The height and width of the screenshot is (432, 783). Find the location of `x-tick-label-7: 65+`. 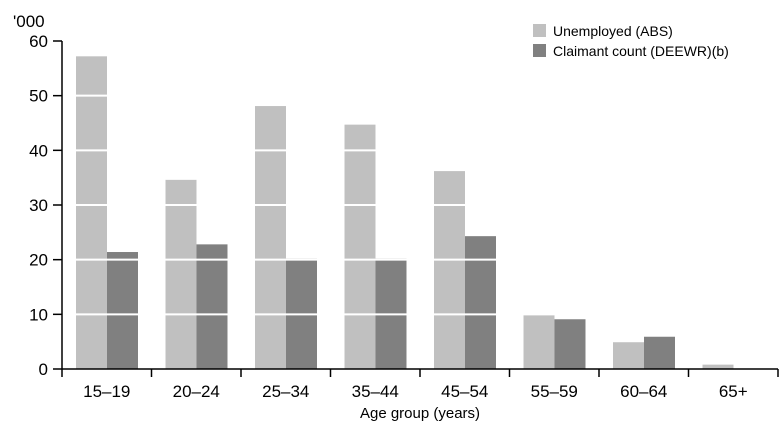

x-tick-label-7: 65+ is located at coordinates (733, 391).